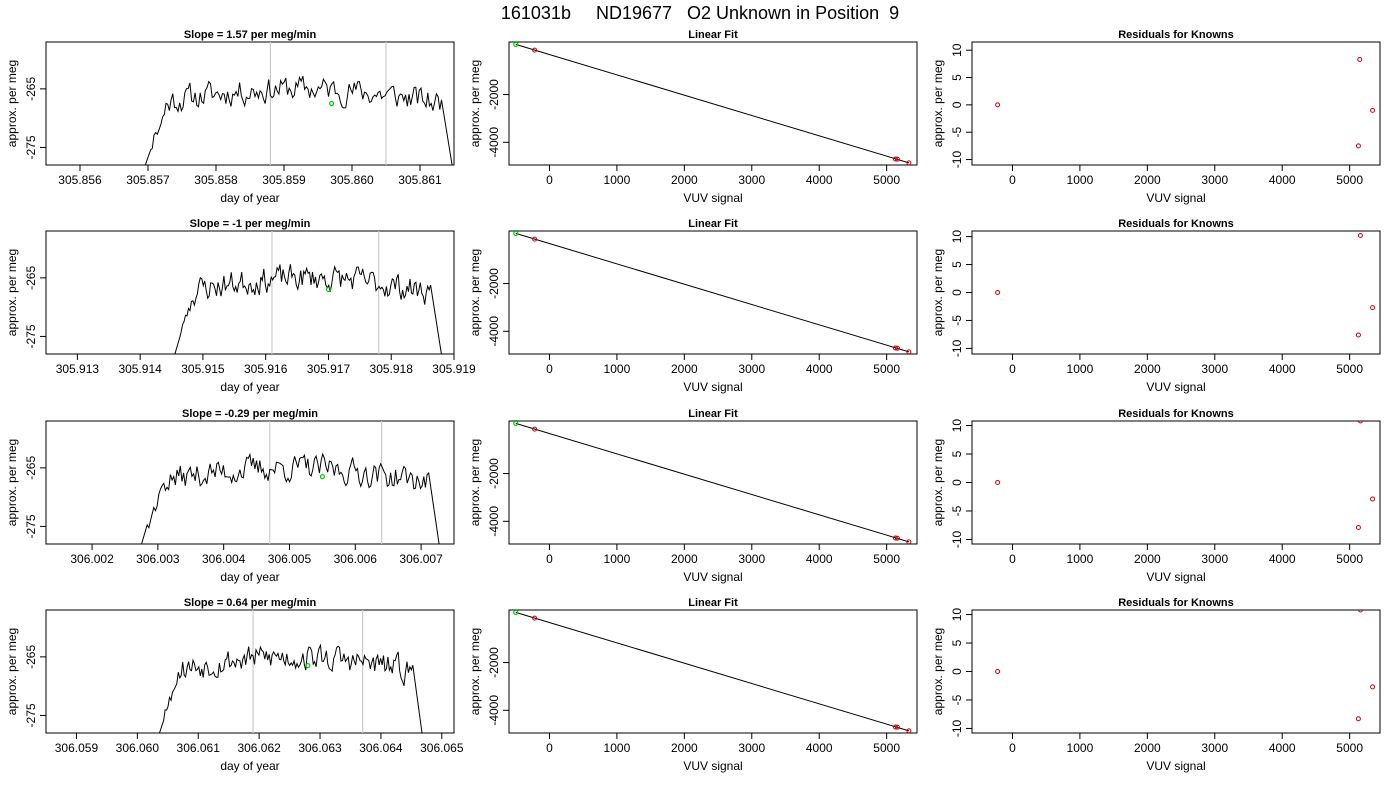 The width and height of the screenshot is (1400, 800). Describe the element at coordinates (352, 180) in the screenshot. I see `x-tick-label: 305.860` at that location.